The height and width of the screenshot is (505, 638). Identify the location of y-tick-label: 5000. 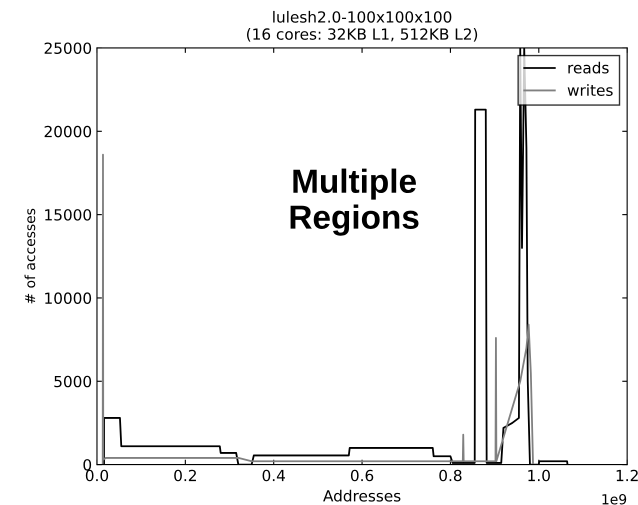
(73, 382).